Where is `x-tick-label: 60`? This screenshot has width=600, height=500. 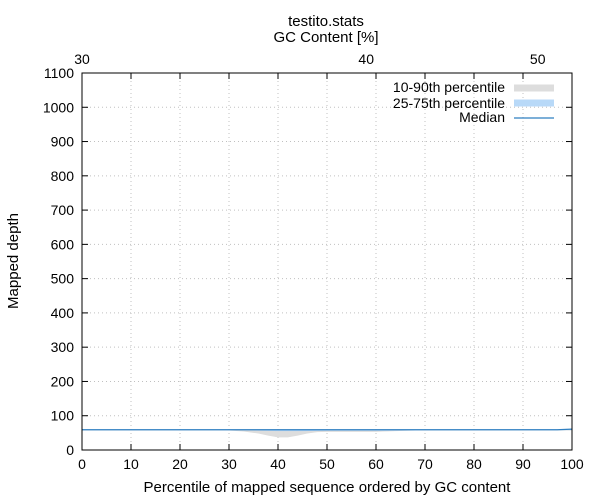 x-tick-label: 60 is located at coordinates (376, 464).